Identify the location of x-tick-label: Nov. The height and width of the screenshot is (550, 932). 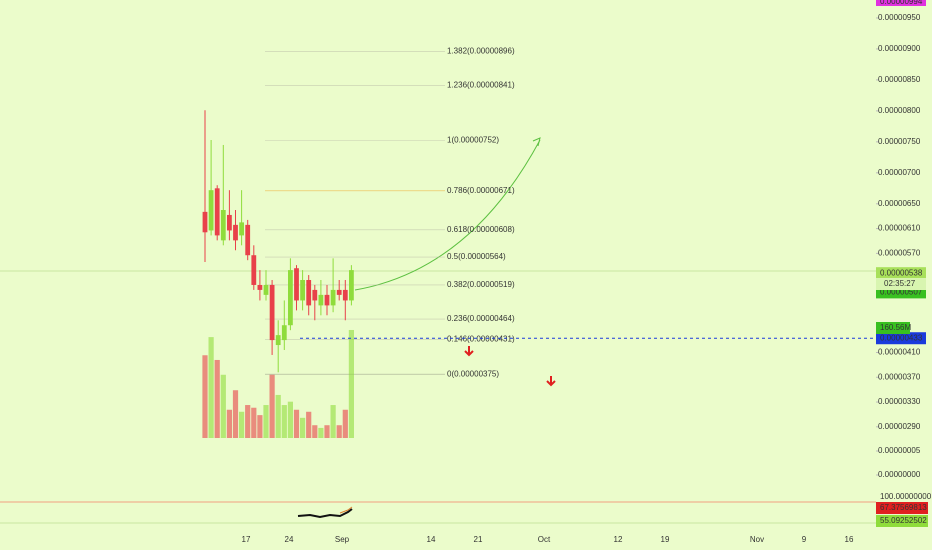
(757, 539).